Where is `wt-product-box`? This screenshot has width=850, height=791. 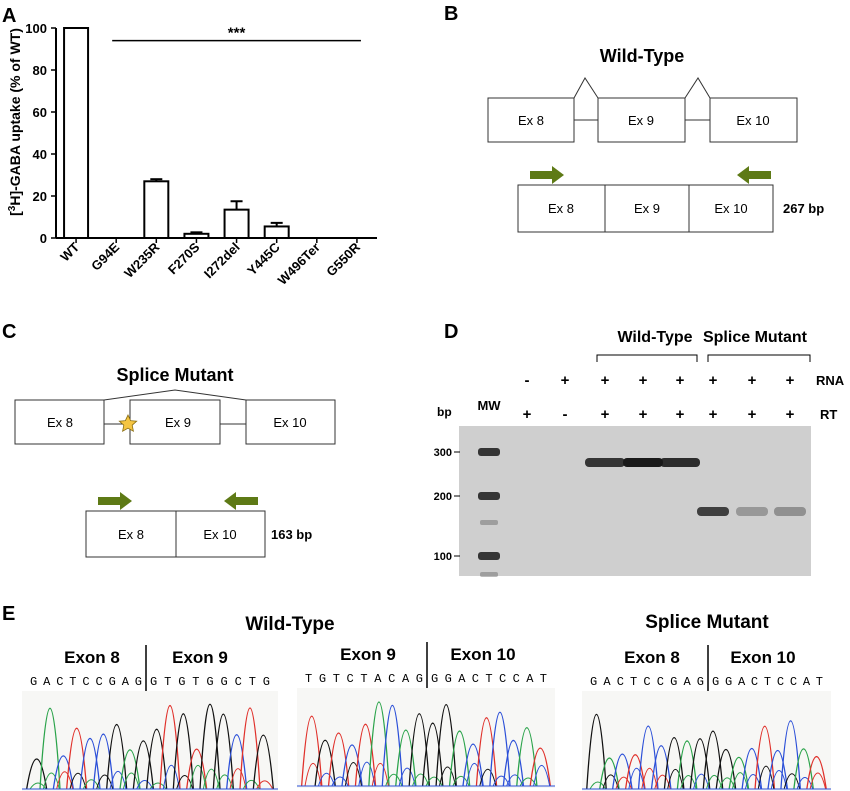
wt-product-box is located at coordinates (645, 208).